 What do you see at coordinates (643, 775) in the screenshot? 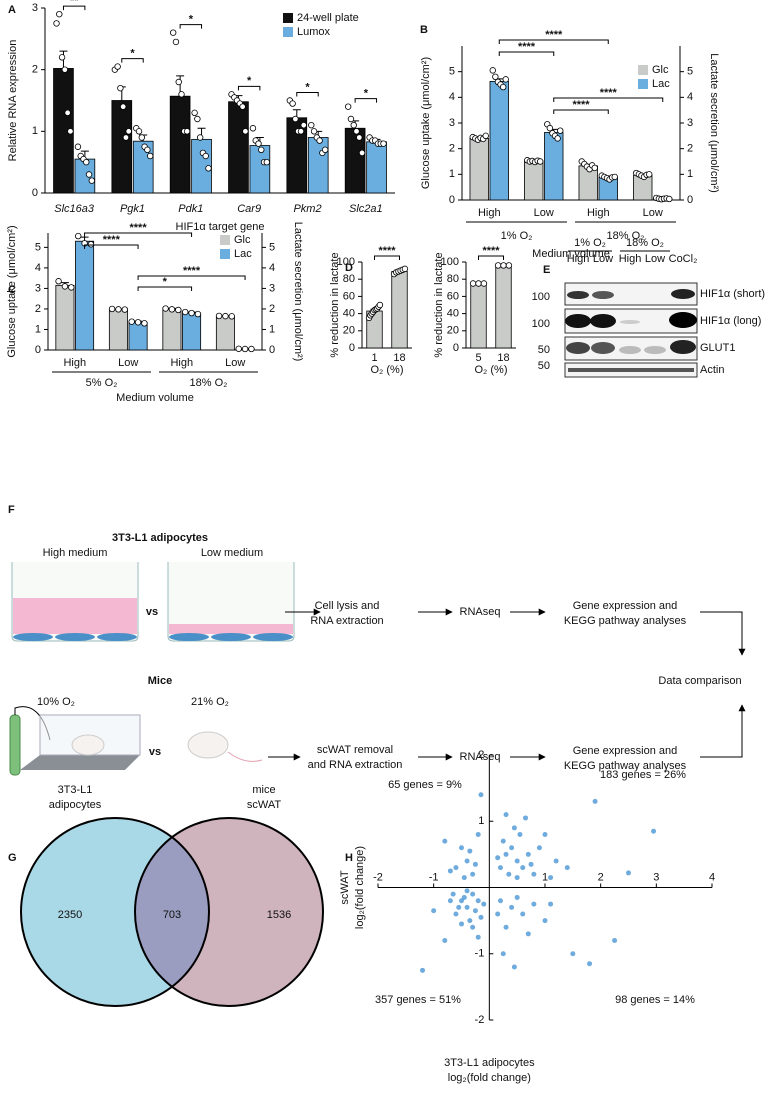
I see `quadrant-annotation: 183 genes = 26%` at bounding box center [643, 775].